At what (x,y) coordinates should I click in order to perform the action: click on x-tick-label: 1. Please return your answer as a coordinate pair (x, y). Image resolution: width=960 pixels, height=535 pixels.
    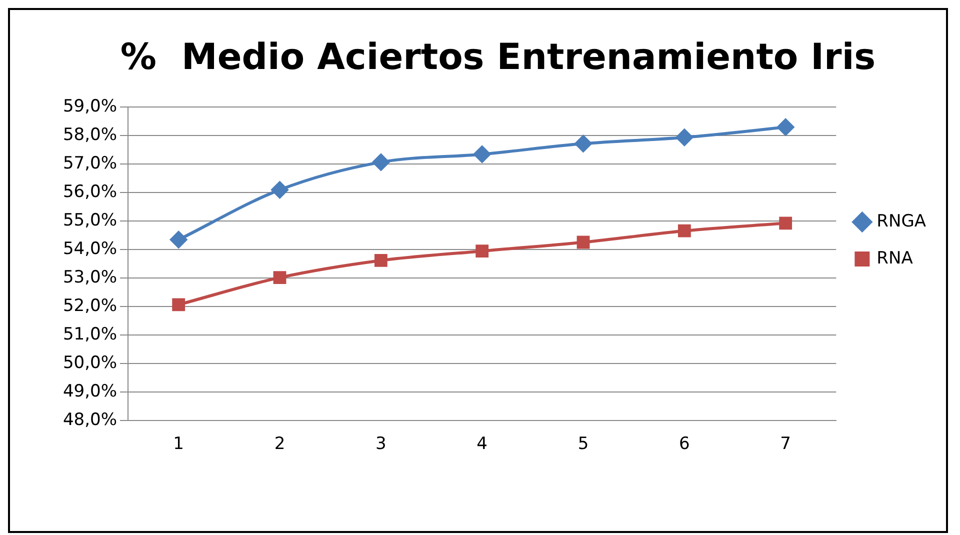
    Looking at the image, I should click on (178, 444).